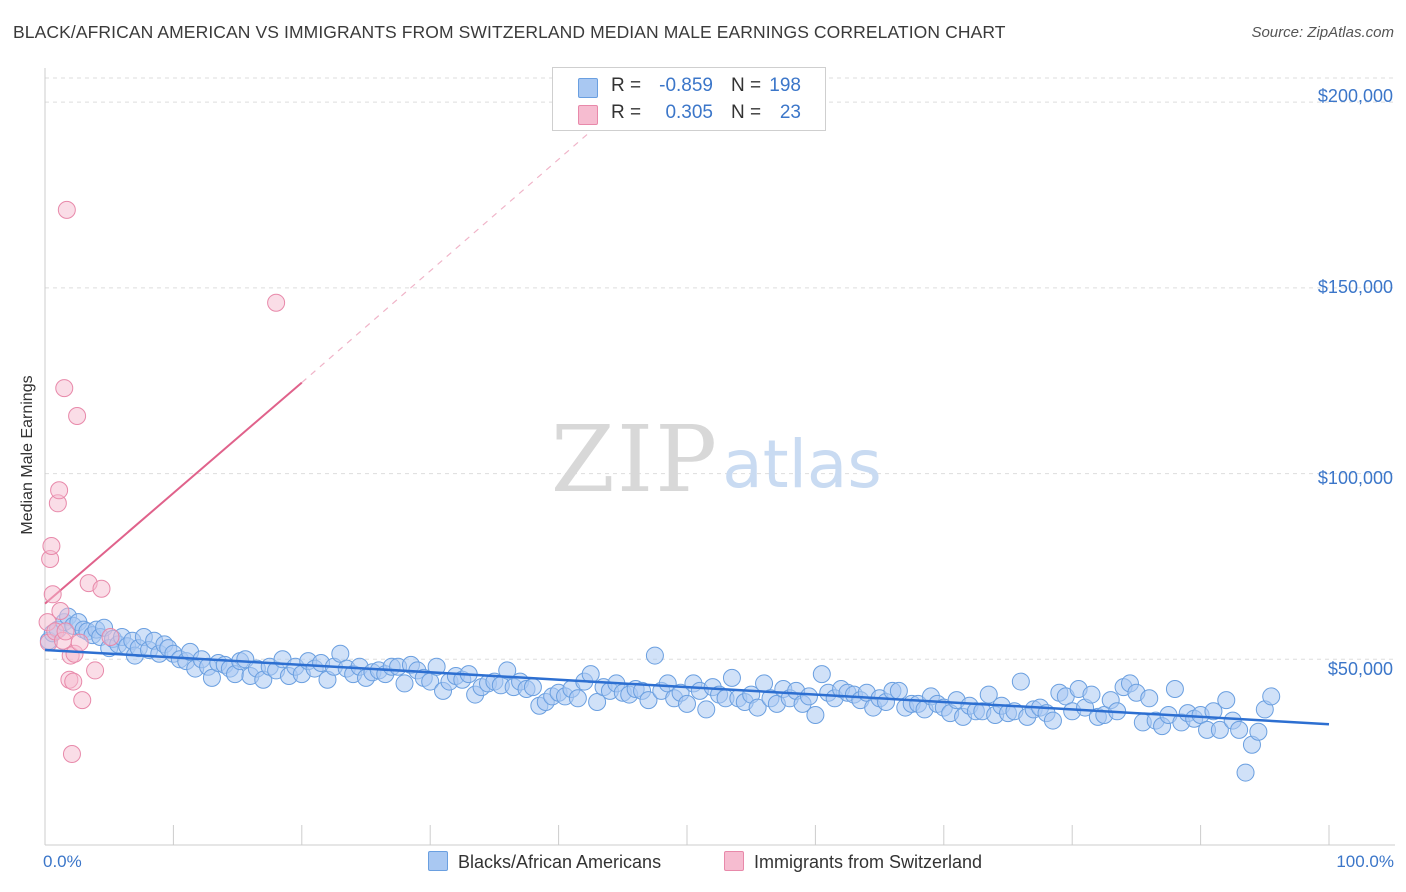 This screenshot has width=1406, height=892. What do you see at coordinates (560, 862) in the screenshot?
I see `legend-label: Blacks/African Americans` at bounding box center [560, 862].